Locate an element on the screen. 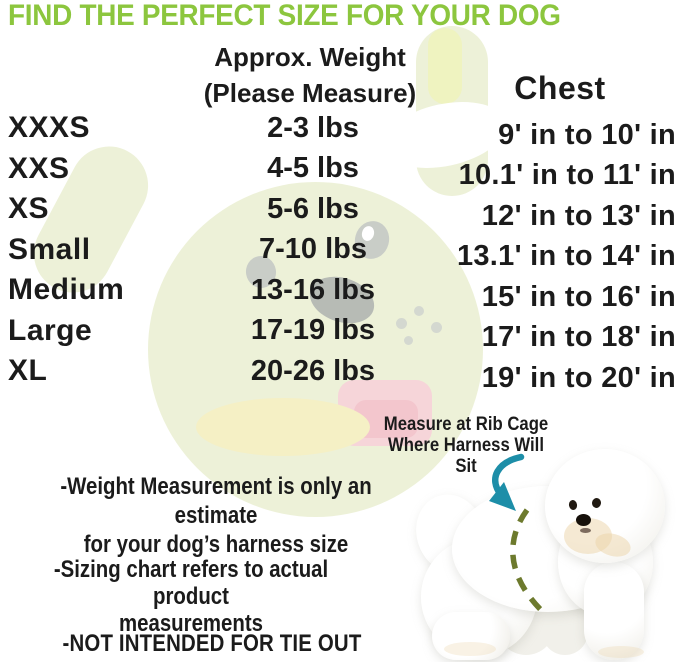 This screenshot has width=679, height=662. size-label: XS is located at coordinates (29, 209).